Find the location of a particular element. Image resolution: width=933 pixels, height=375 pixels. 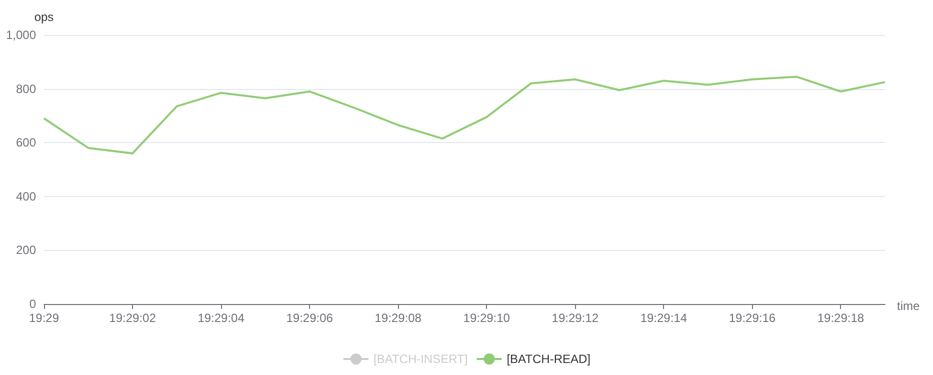

x-tick-label: 19:29 is located at coordinates (44, 318).